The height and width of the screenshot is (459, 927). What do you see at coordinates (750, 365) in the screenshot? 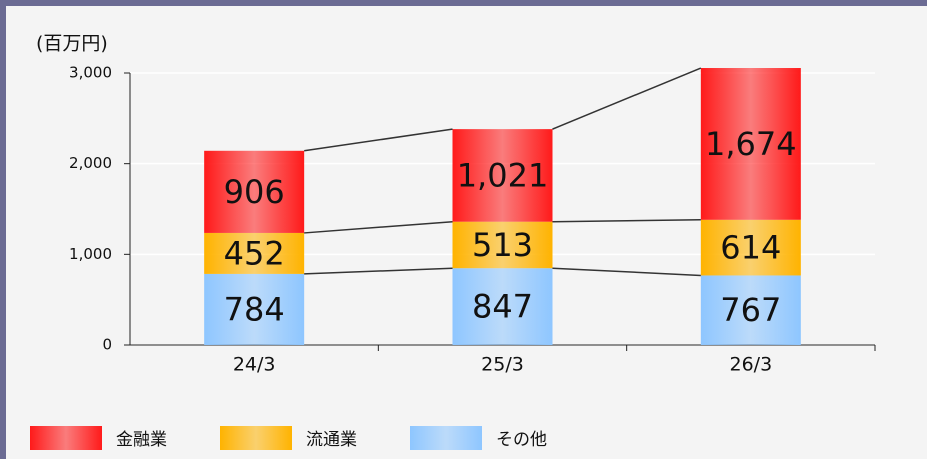
I see `x-tick-label: 26/3` at bounding box center [750, 365].